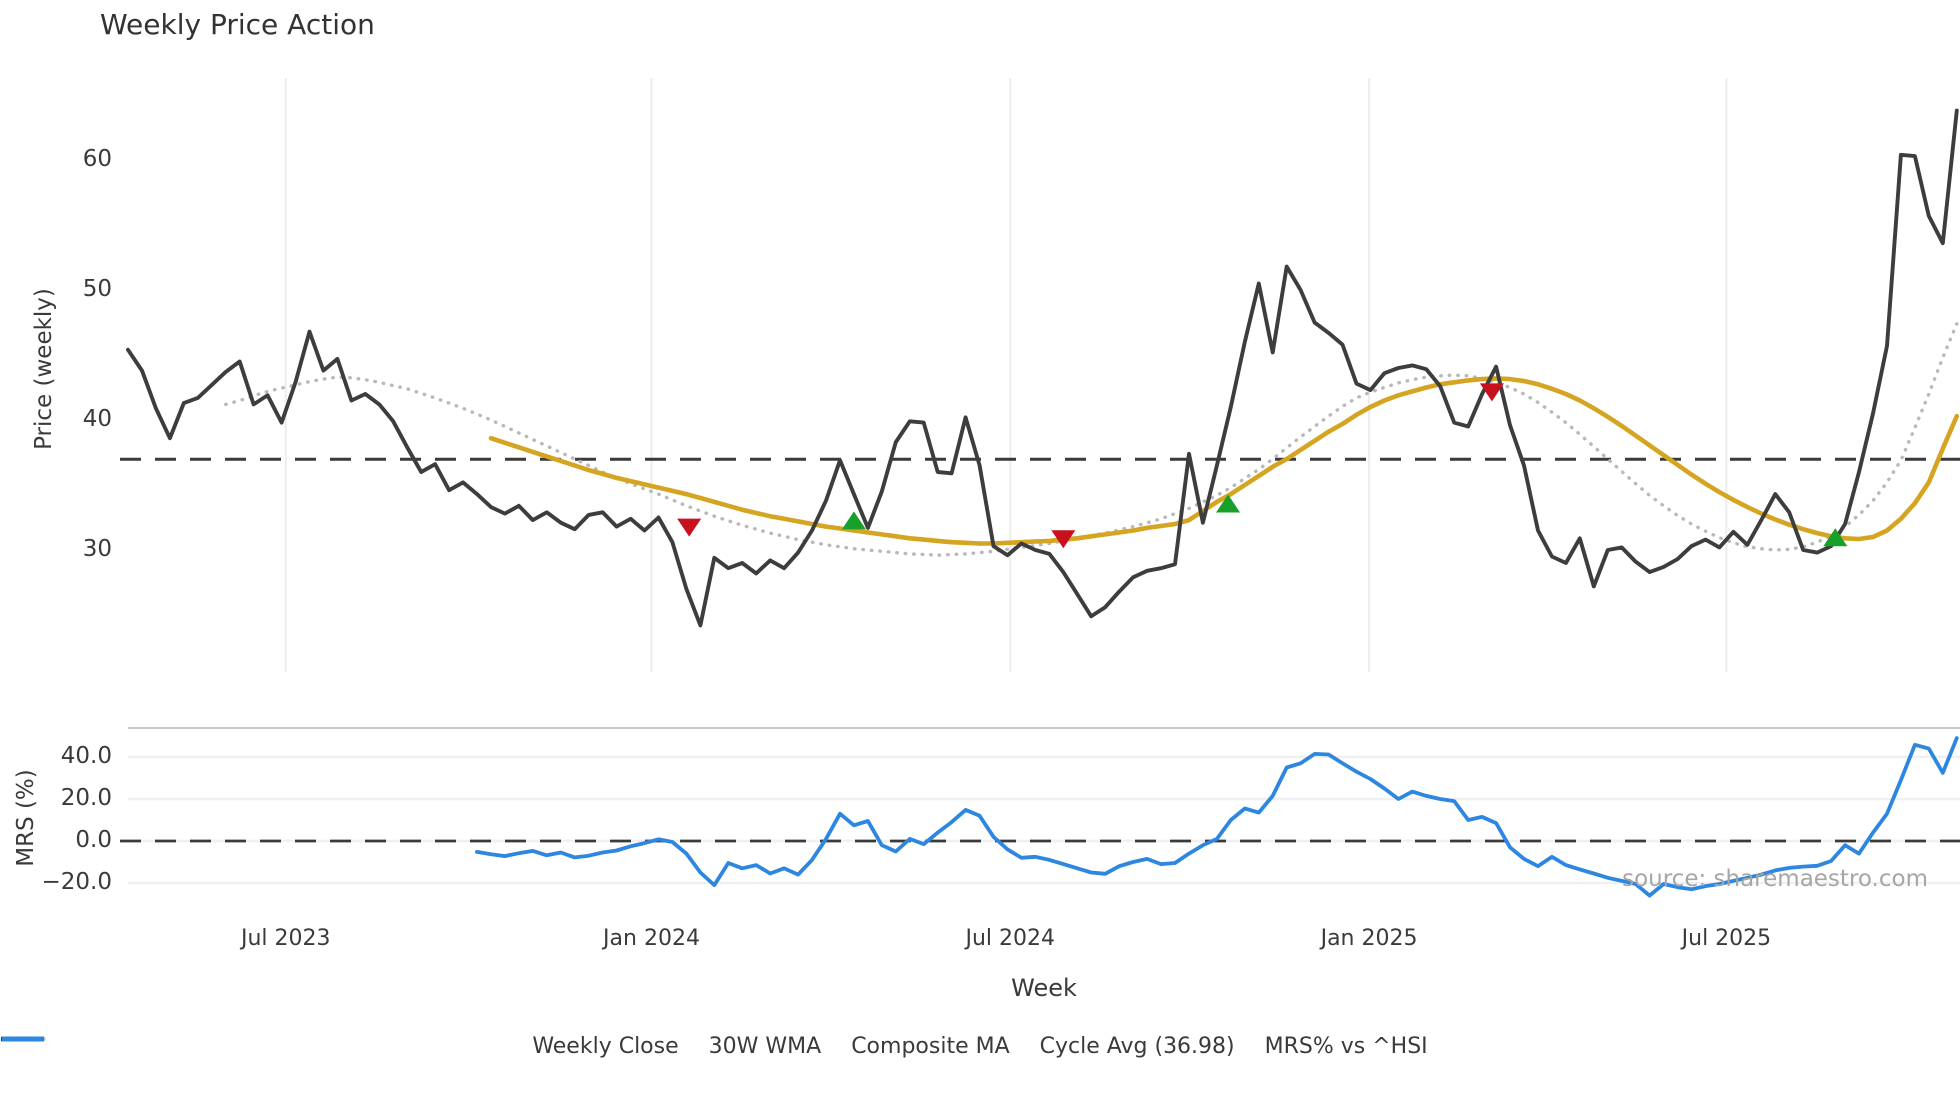 This screenshot has width=1960, height=1102. Describe the element at coordinates (97, 548) in the screenshot. I see `price-ytick: 30` at that location.